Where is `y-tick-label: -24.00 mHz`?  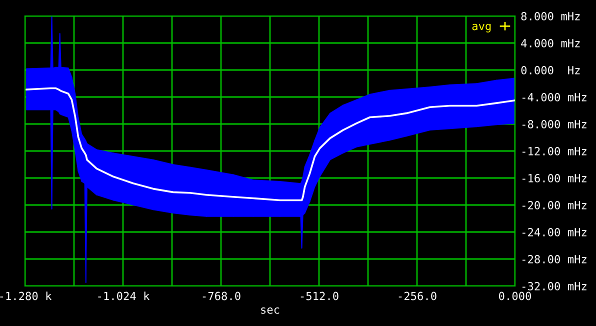 y-tick-label: -24.00 mHz is located at coordinates (554, 232).